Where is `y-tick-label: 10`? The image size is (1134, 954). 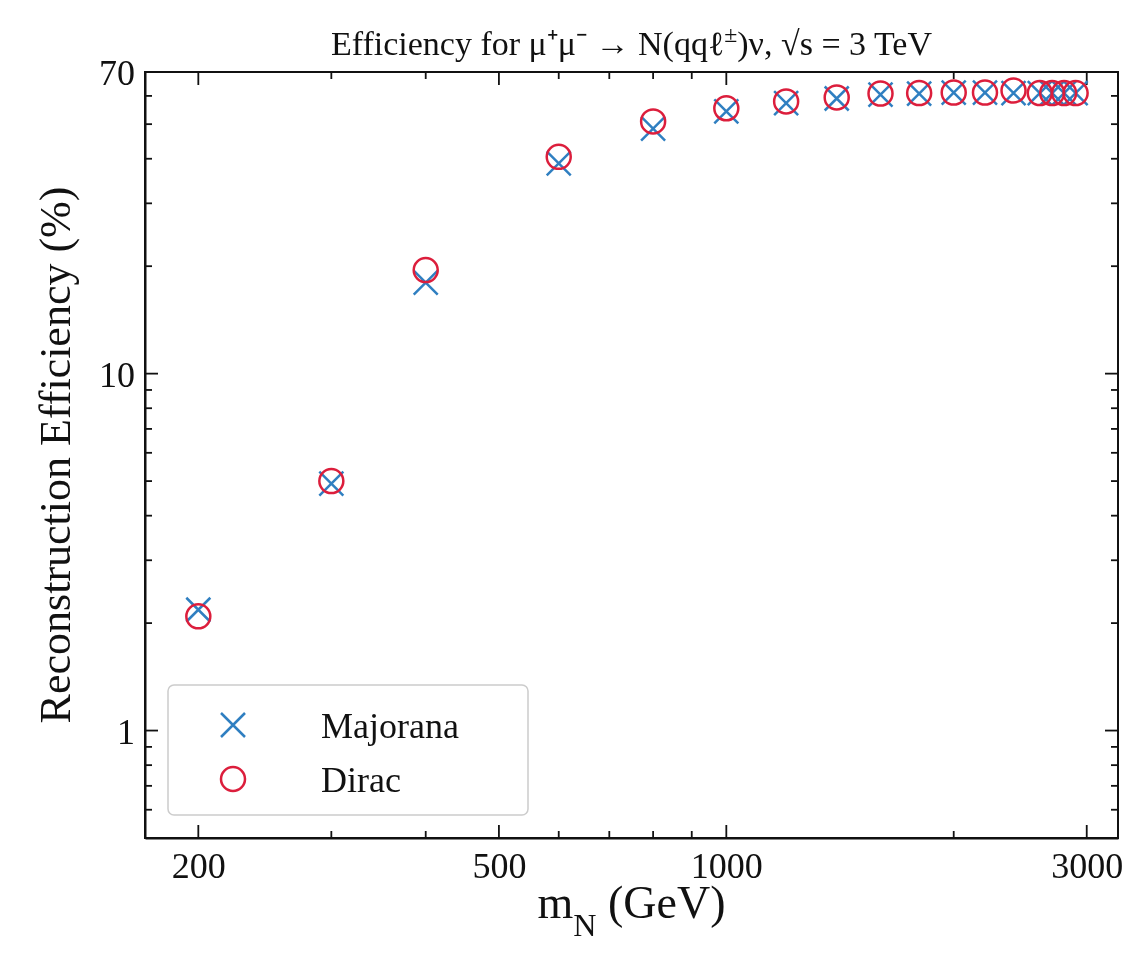 y-tick-label: 10 is located at coordinates (117, 374).